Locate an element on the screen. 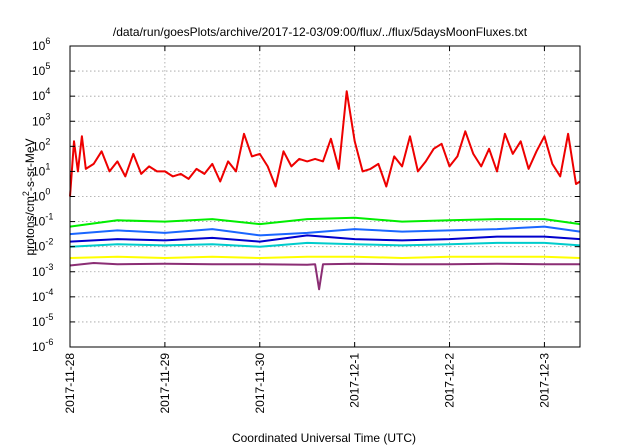 This screenshot has width=640, height=448. y-tick-label: 10⁻⁵ is located at coordinates (42, 320).